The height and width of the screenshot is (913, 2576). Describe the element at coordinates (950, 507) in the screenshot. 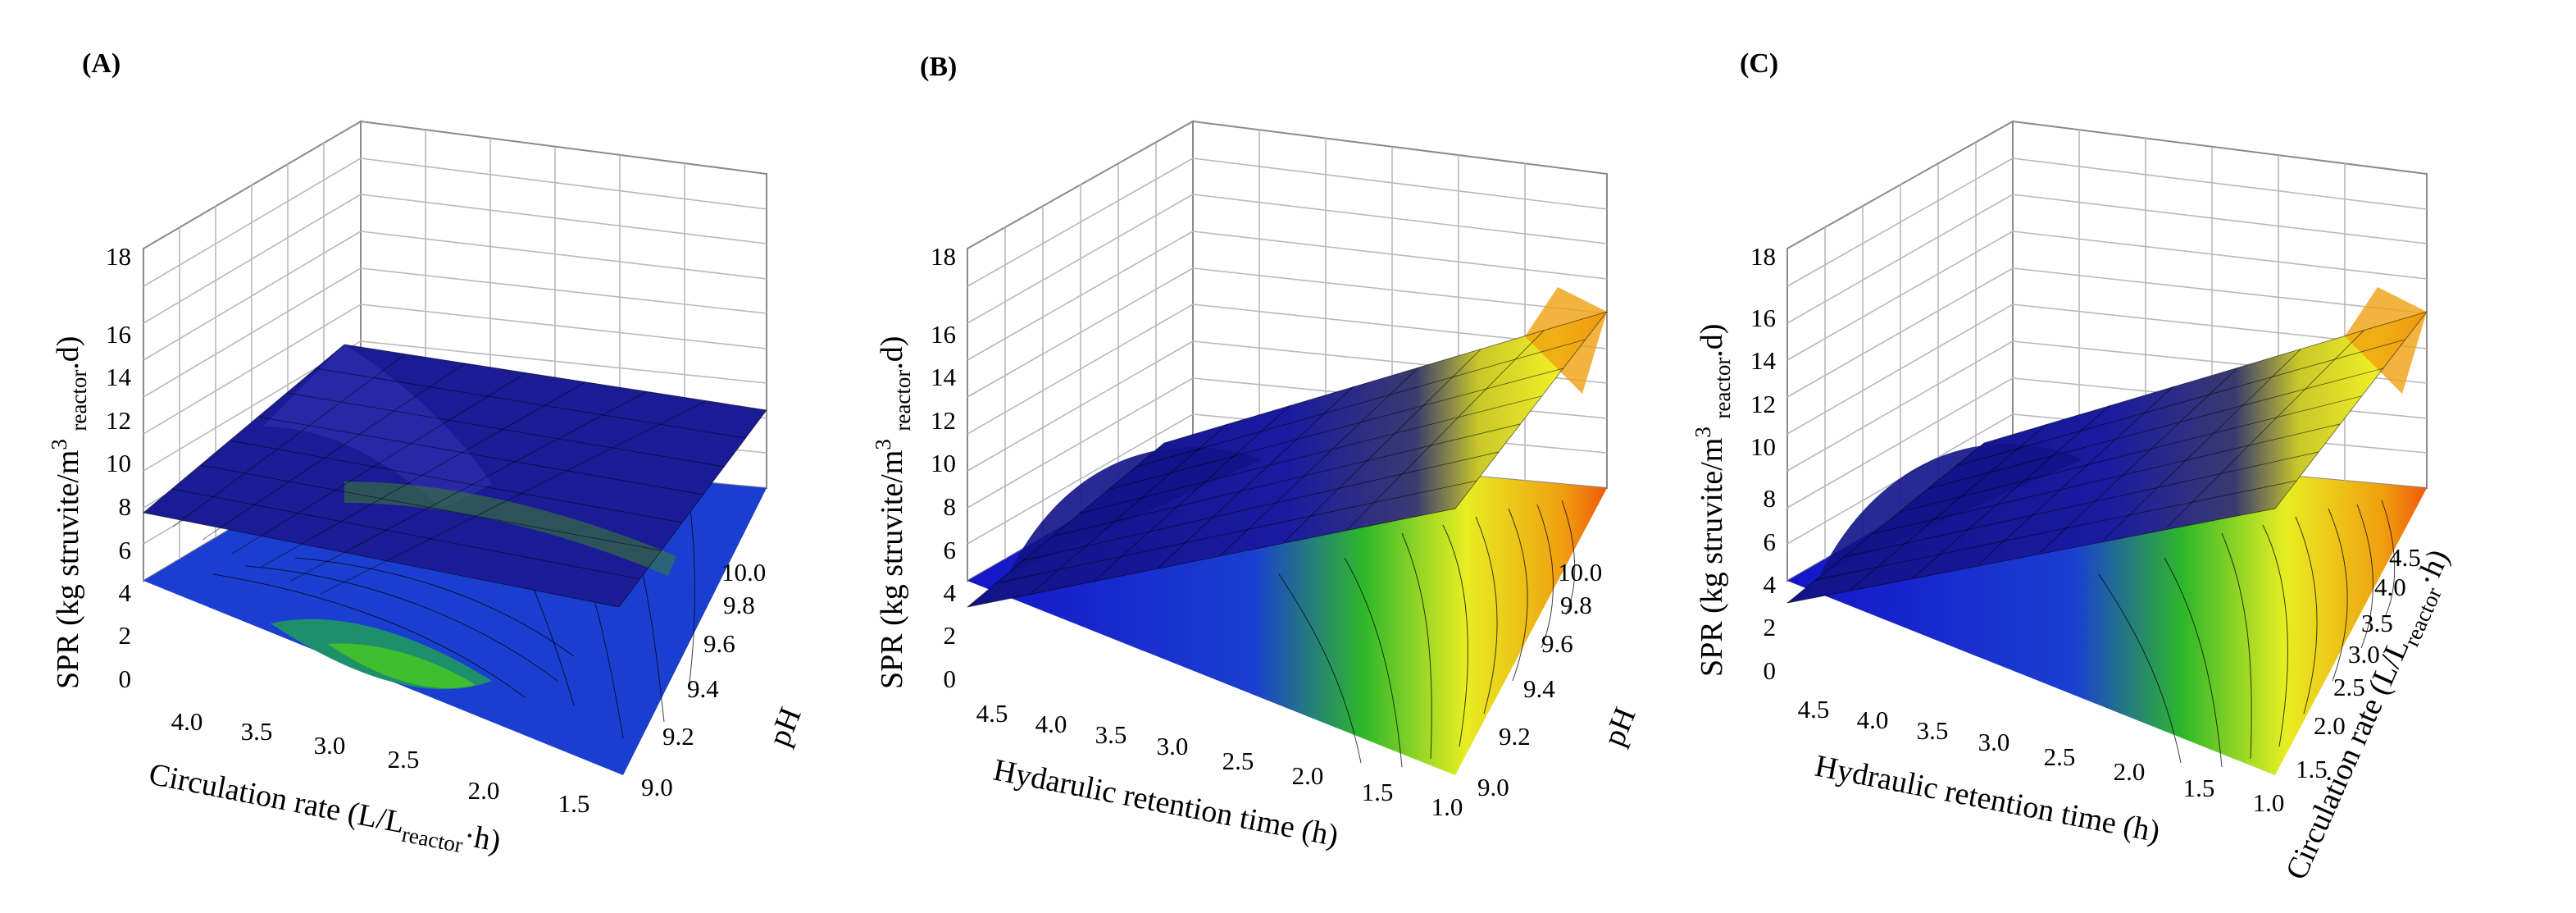

I see `panel-b-z-tick-8: 8` at that location.